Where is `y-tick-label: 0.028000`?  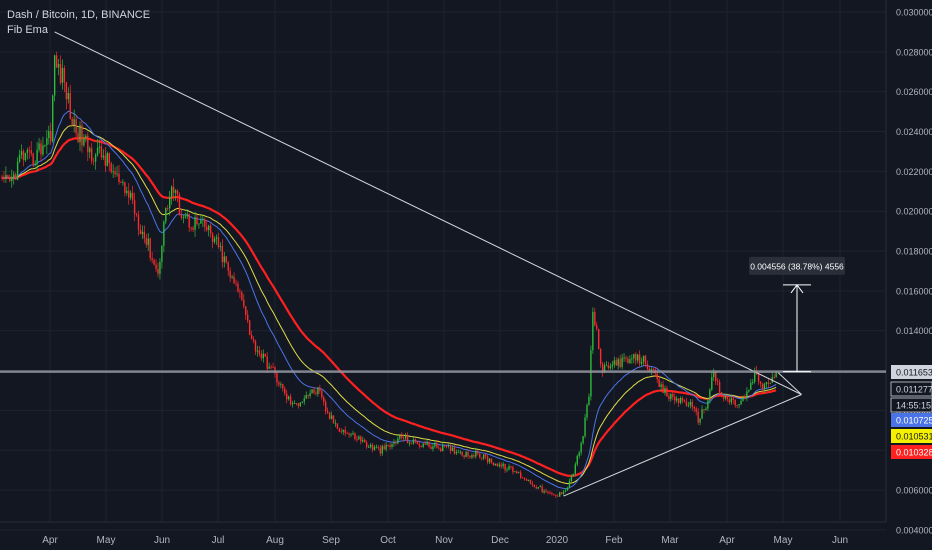
y-tick-label: 0.028000 is located at coordinates (914, 52).